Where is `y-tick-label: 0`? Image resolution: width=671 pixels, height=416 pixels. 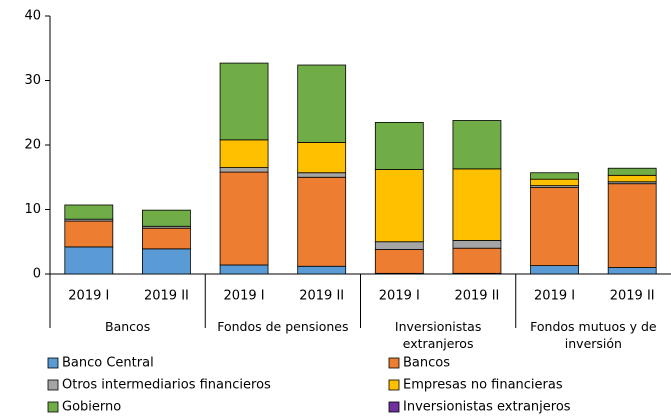
y-tick-label: 0 is located at coordinates (37, 274).